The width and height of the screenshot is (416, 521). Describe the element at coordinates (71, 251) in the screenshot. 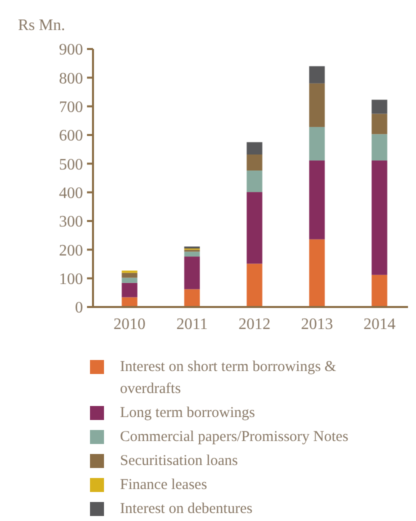

I see `y-tick-label: 200` at that location.